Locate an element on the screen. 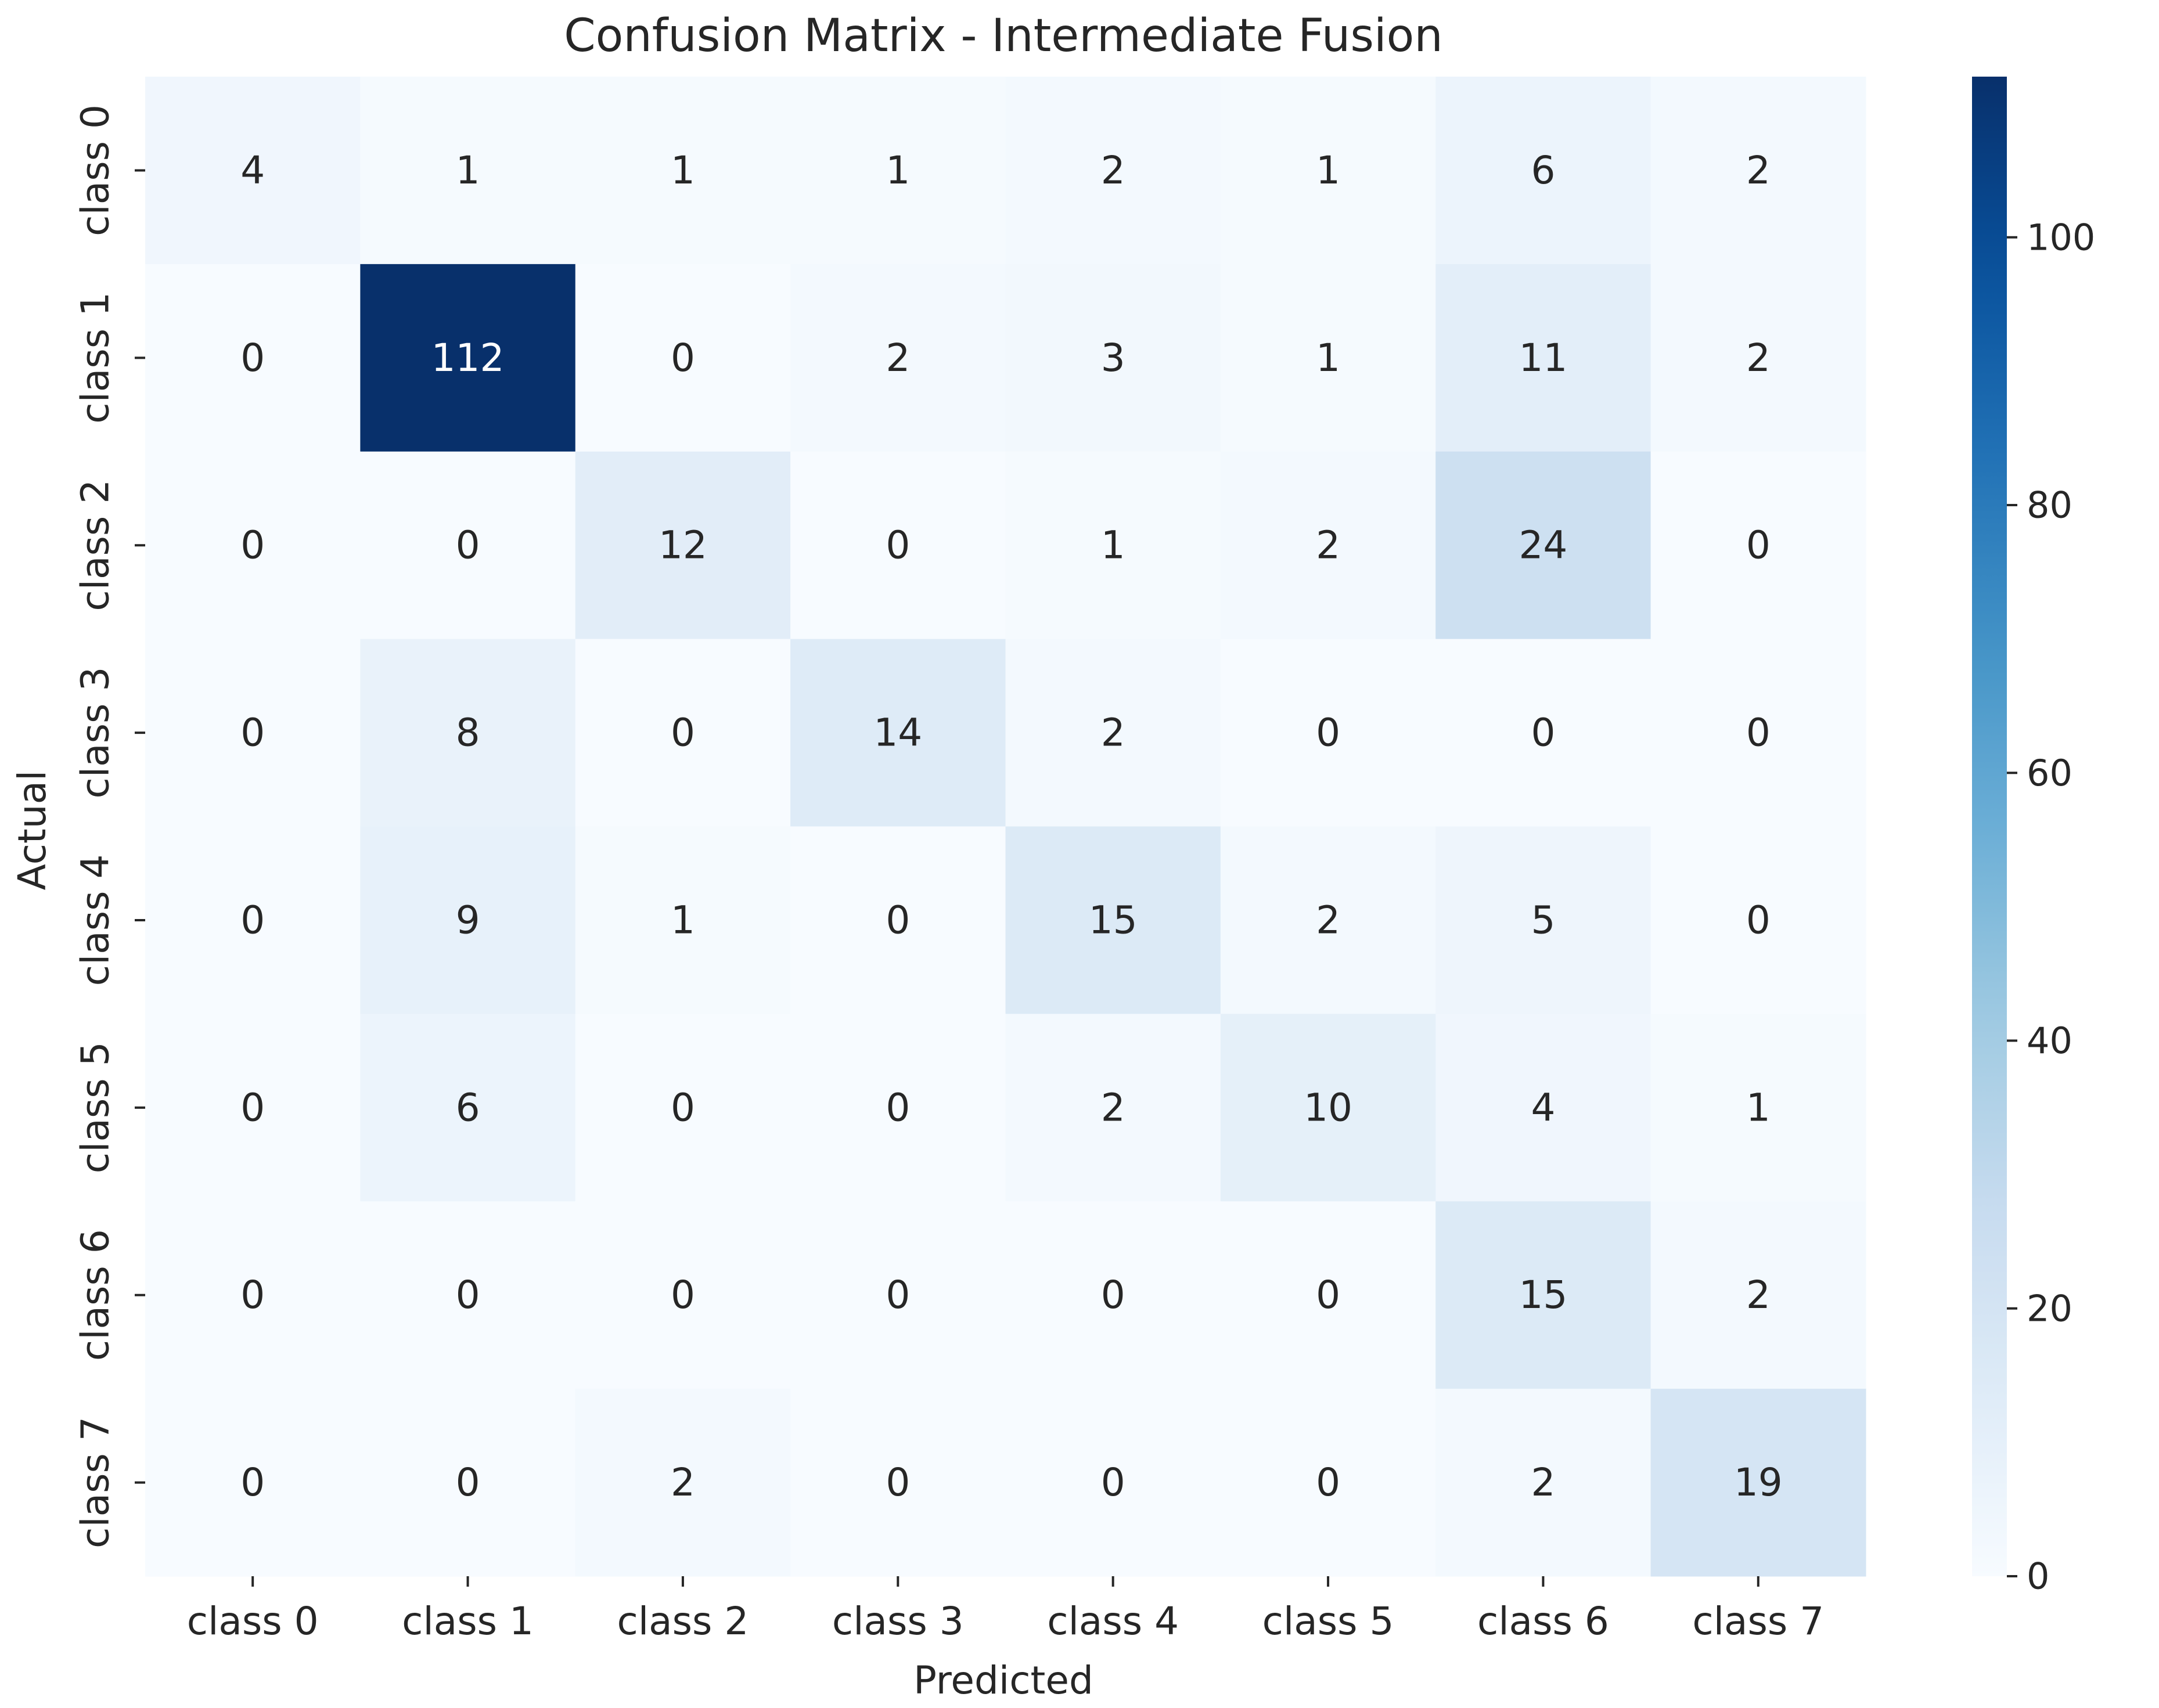  colorbar-ticks: 0 20 40 60 80 100 is located at coordinates (2051, 907).